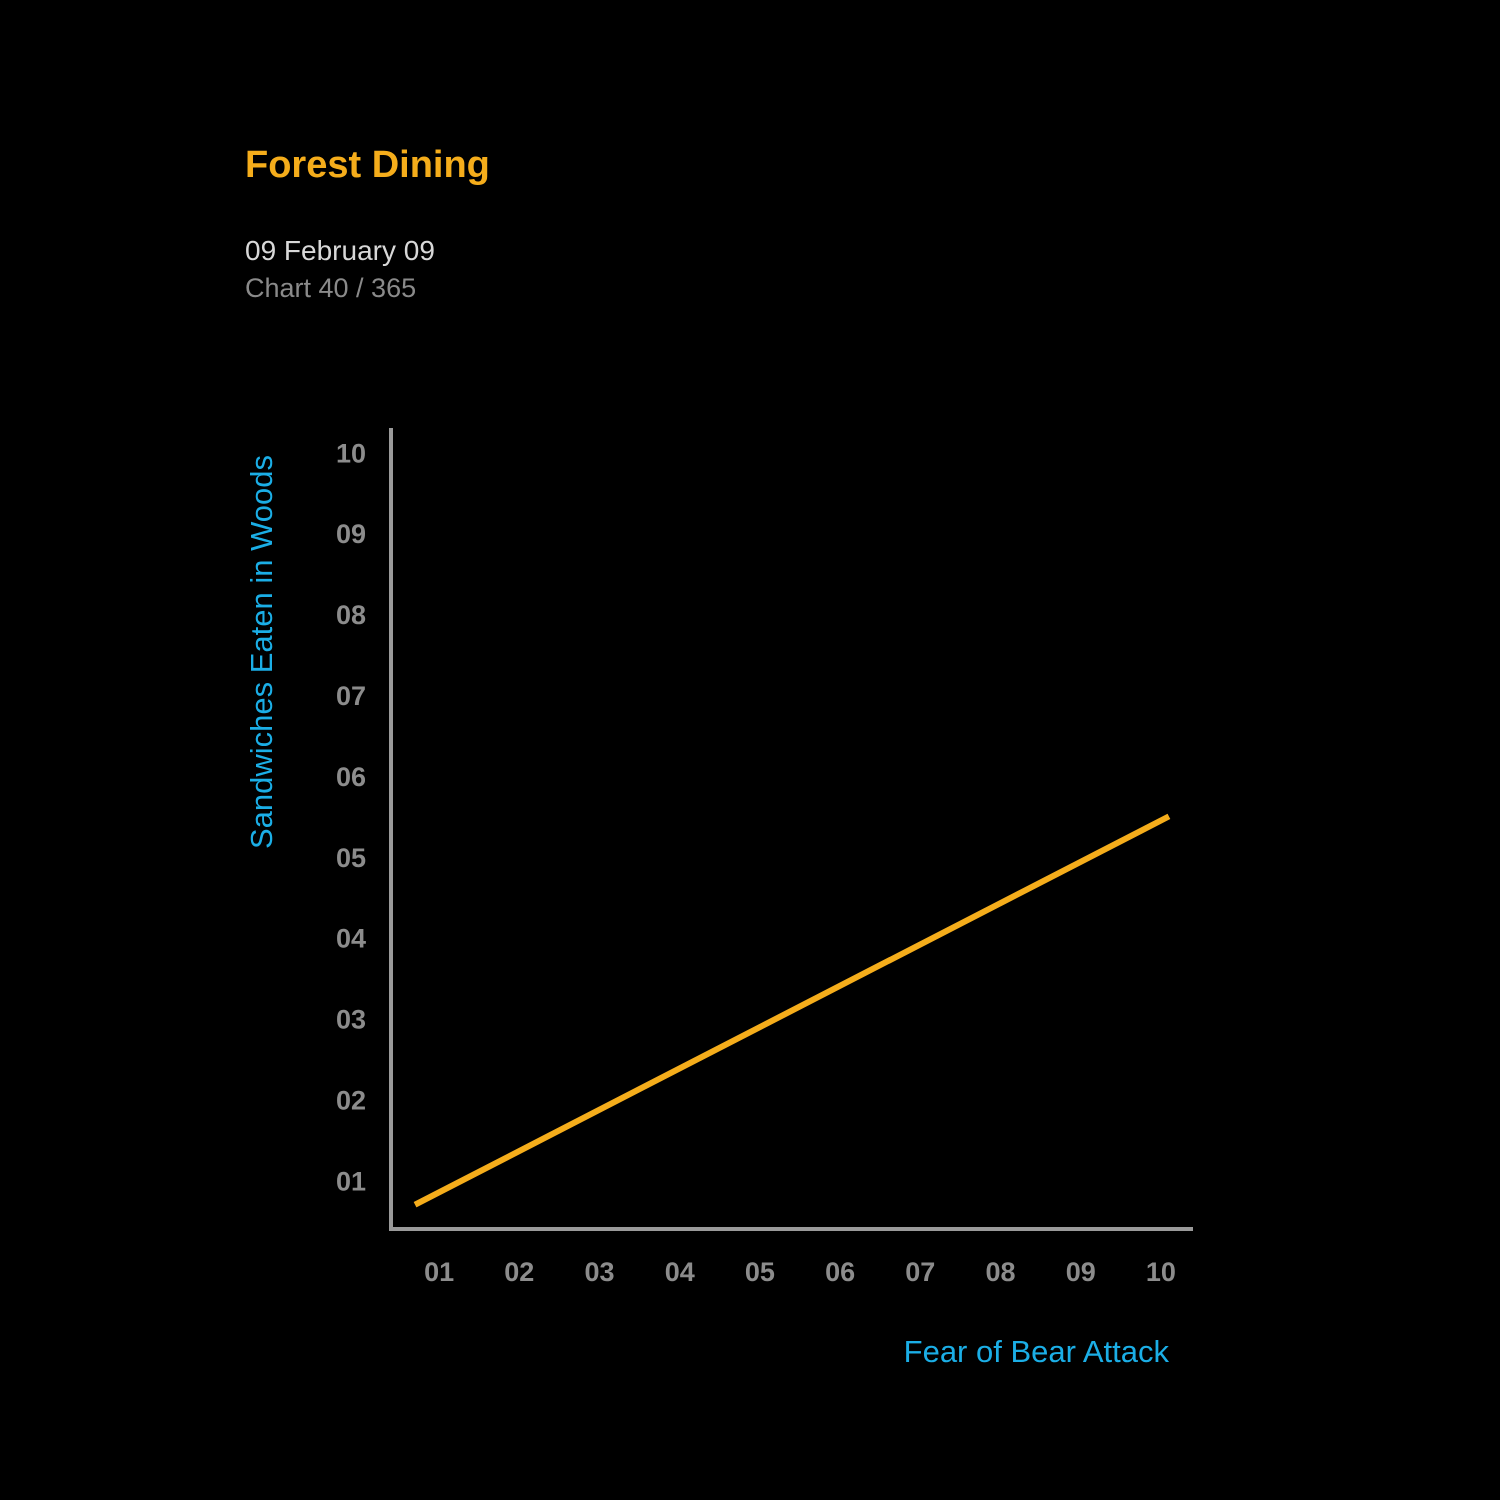  What do you see at coordinates (351, 534) in the screenshot?
I see `y-tick-label: 09` at bounding box center [351, 534].